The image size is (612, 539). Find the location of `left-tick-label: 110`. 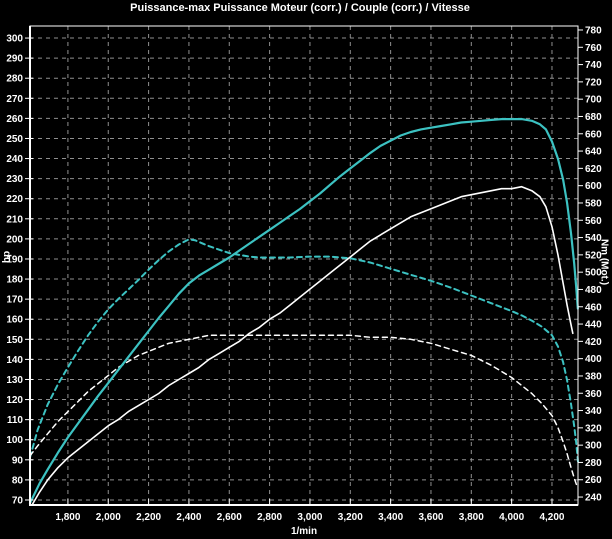

left-tick-label: 110 is located at coordinates (15, 420).